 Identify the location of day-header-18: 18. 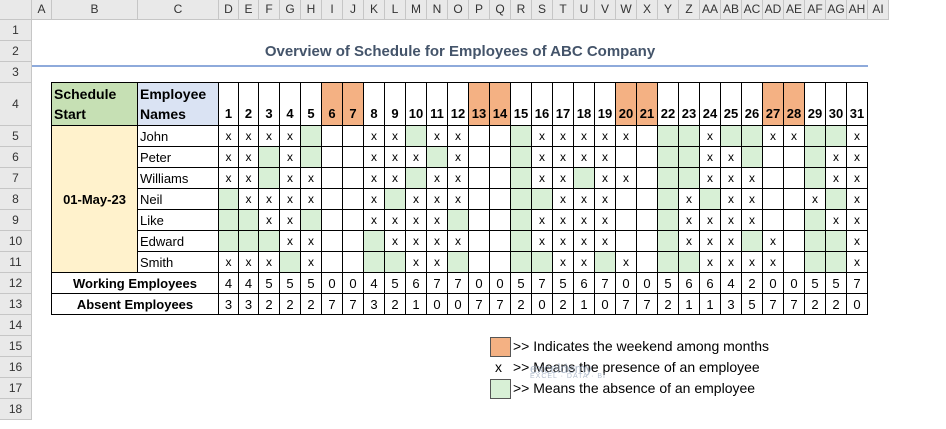
(584, 104).